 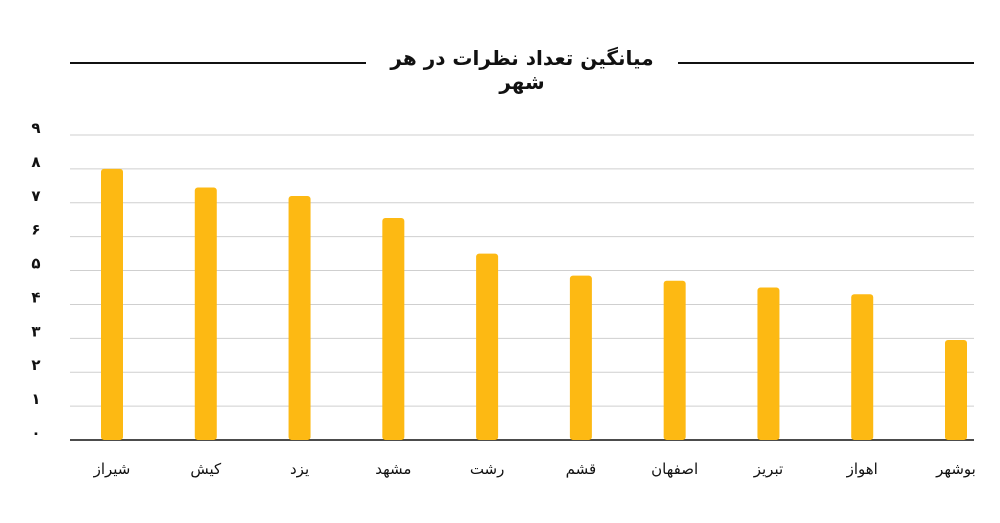 What do you see at coordinates (35, 162) in the screenshot?
I see `y-tick-label: ۸` at bounding box center [35, 162].